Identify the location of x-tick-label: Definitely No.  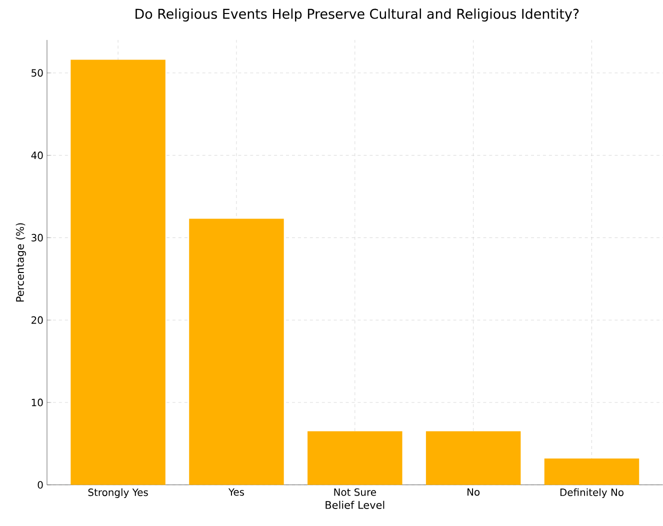
(592, 493).